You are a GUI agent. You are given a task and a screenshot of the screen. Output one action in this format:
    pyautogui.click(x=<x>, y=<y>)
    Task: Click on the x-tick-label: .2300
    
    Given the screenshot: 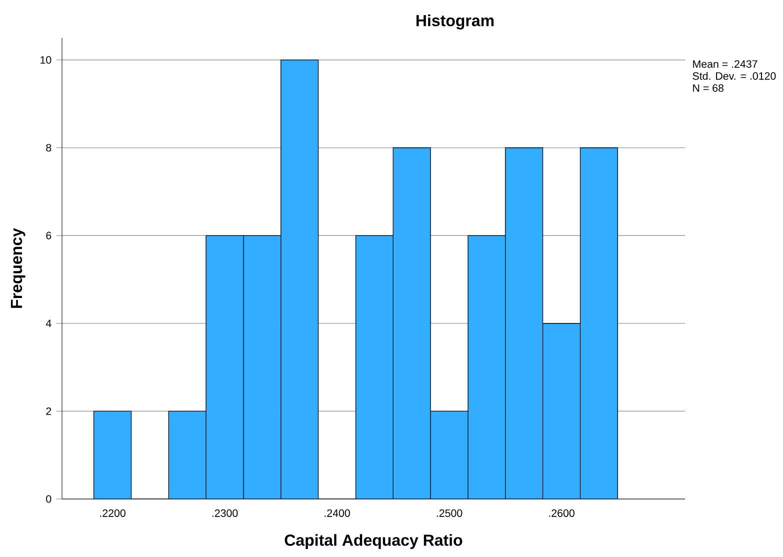 What is the action you would take?
    pyautogui.click(x=225, y=513)
    